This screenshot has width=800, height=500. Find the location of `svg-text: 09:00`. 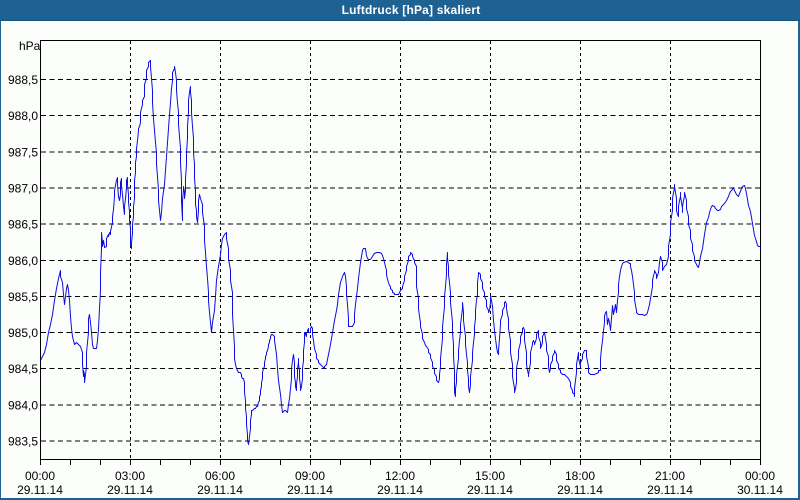

svg-text: 09:00 is located at coordinates (310, 476).